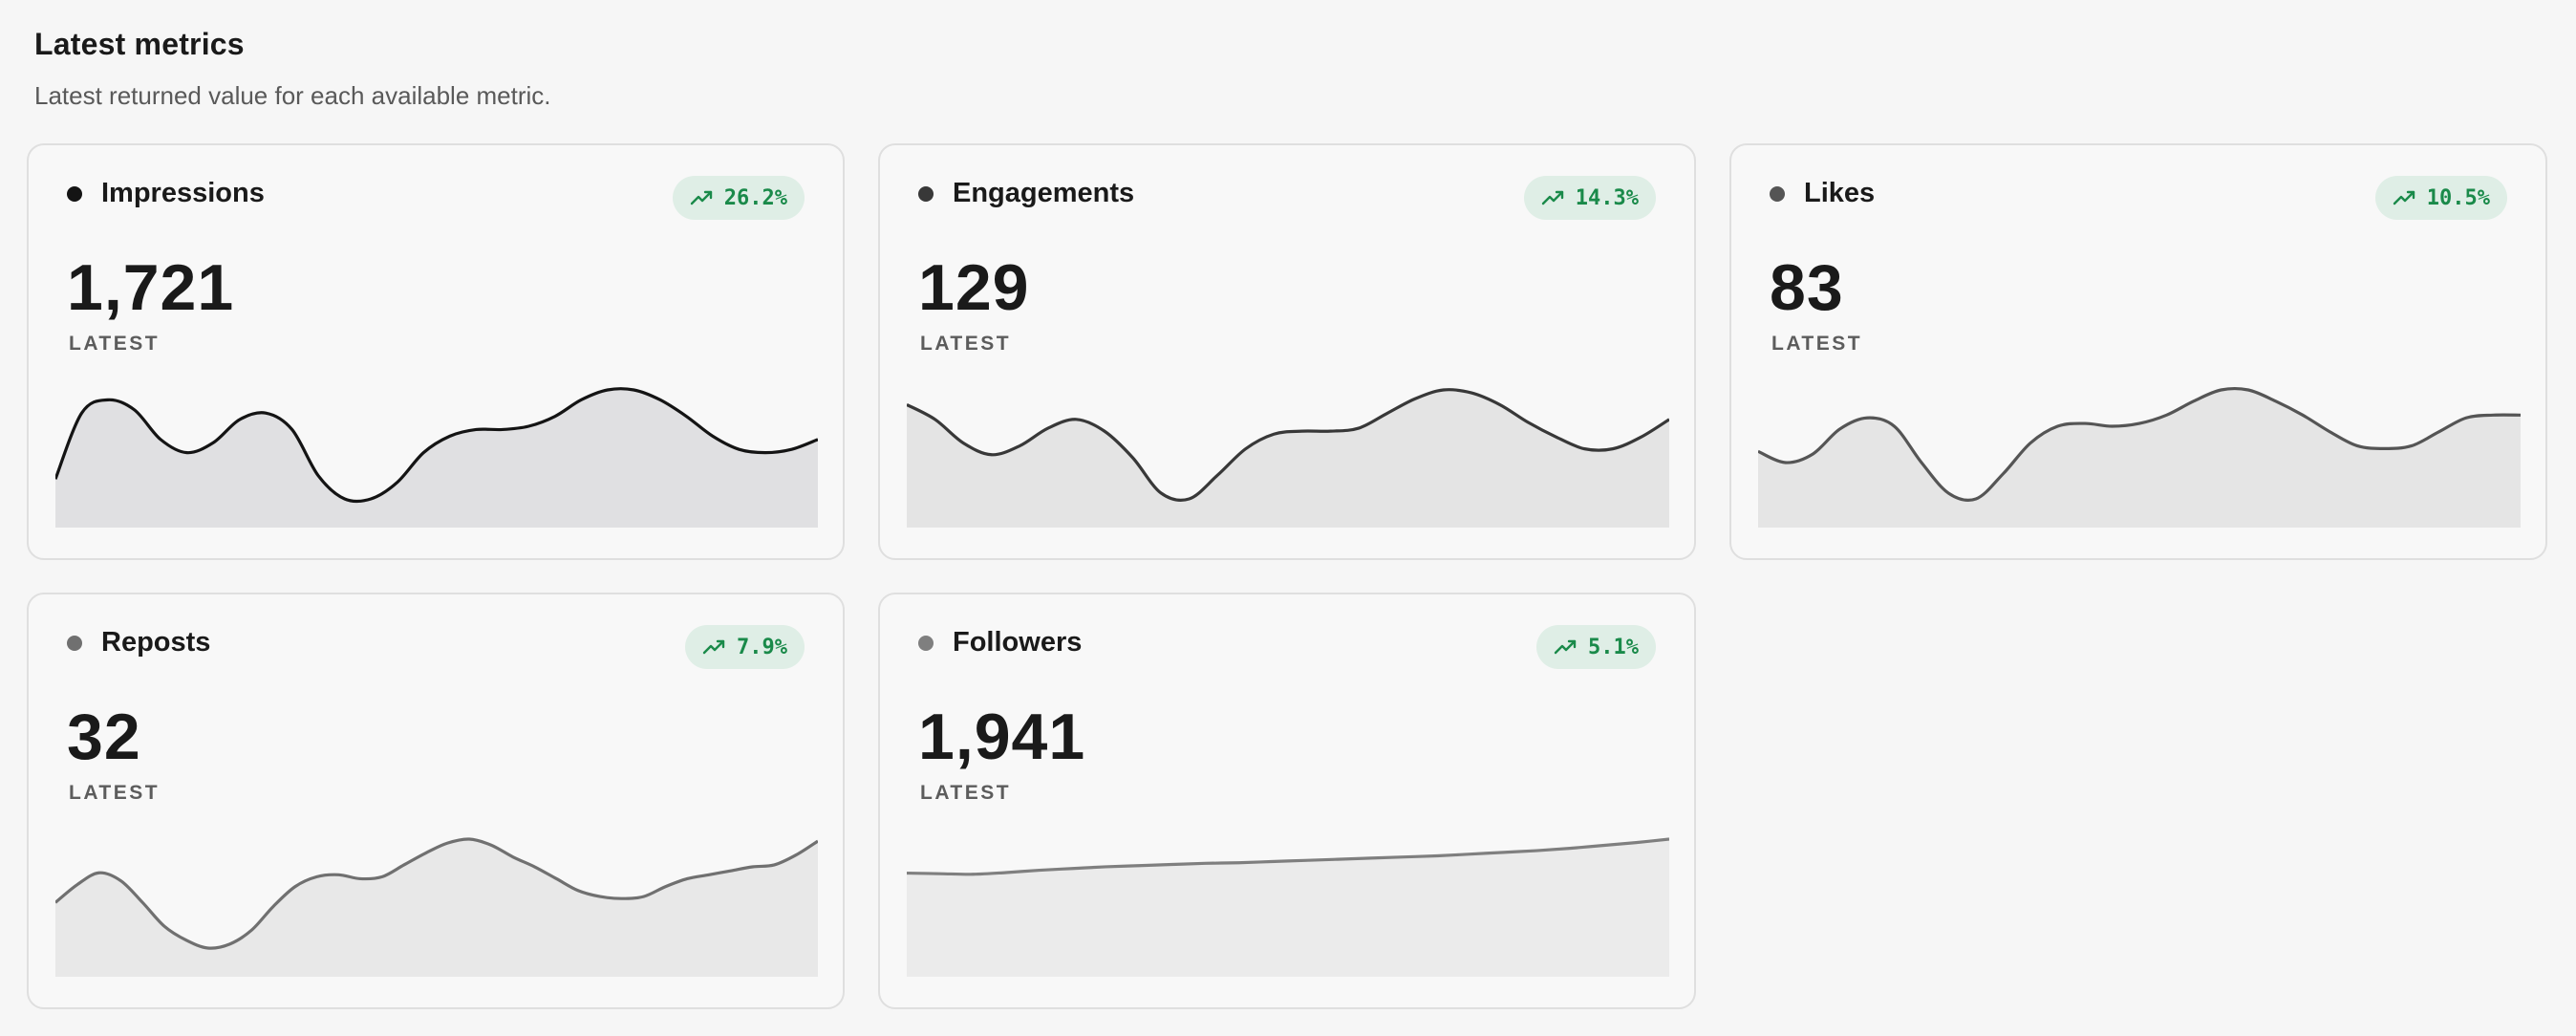  Describe the element at coordinates (1607, 197) in the screenshot. I see `change-value: 14.3%` at that location.